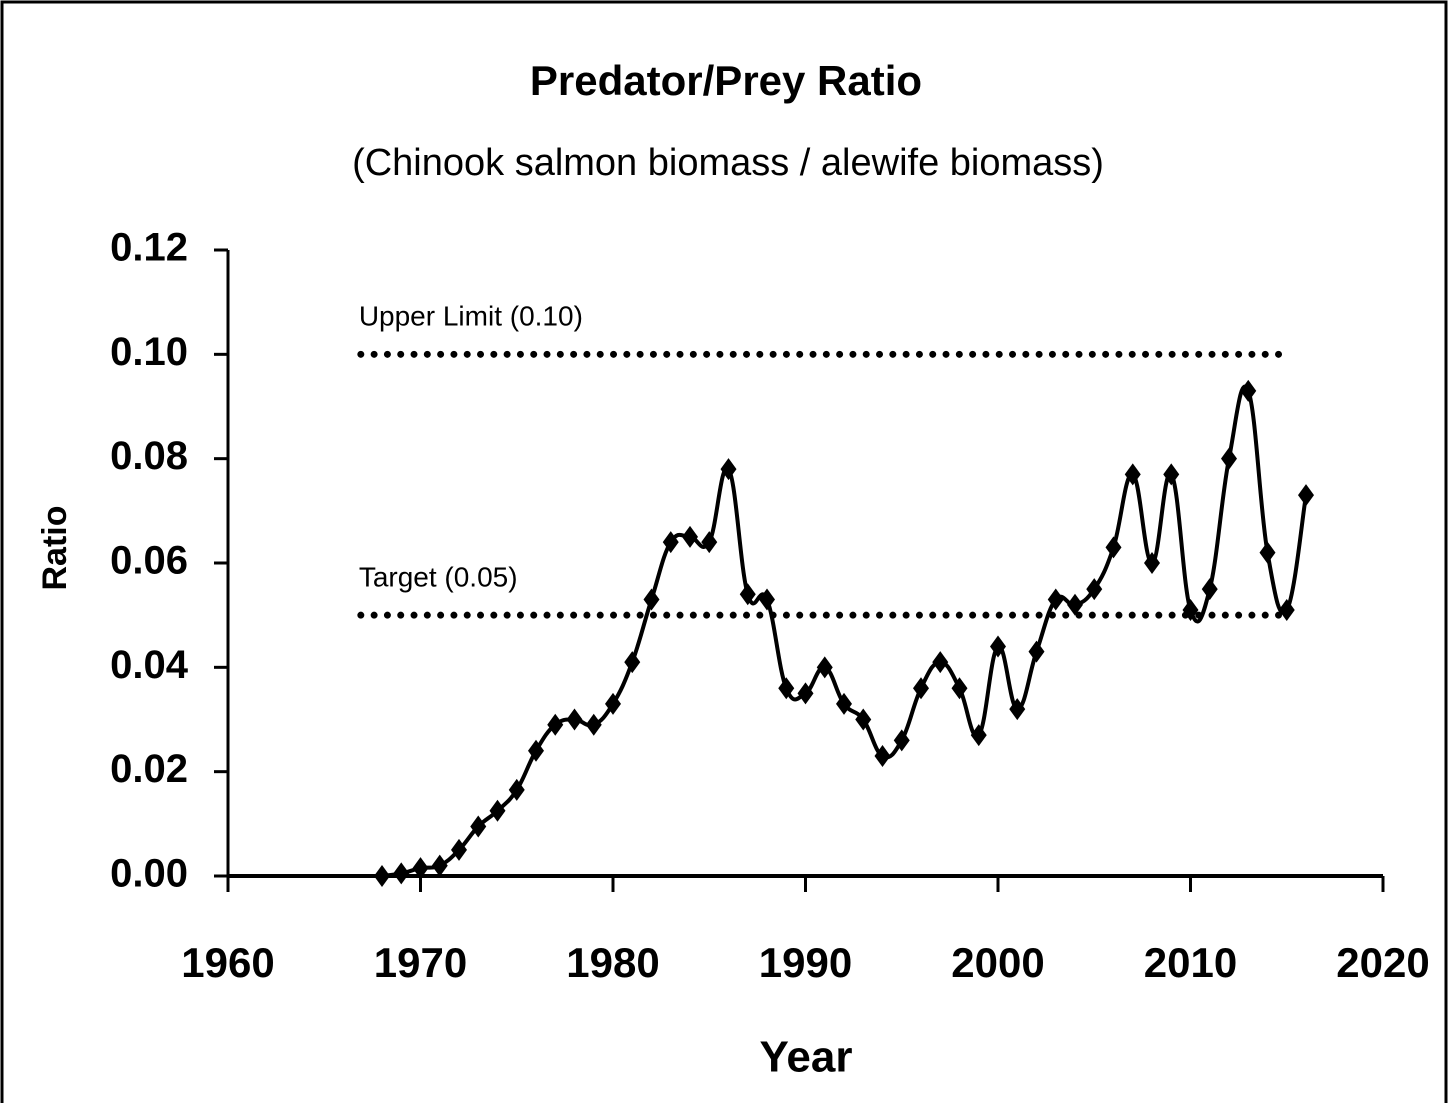  Describe the element at coordinates (806, 1057) in the screenshot. I see `x-axis-title: Year` at that location.